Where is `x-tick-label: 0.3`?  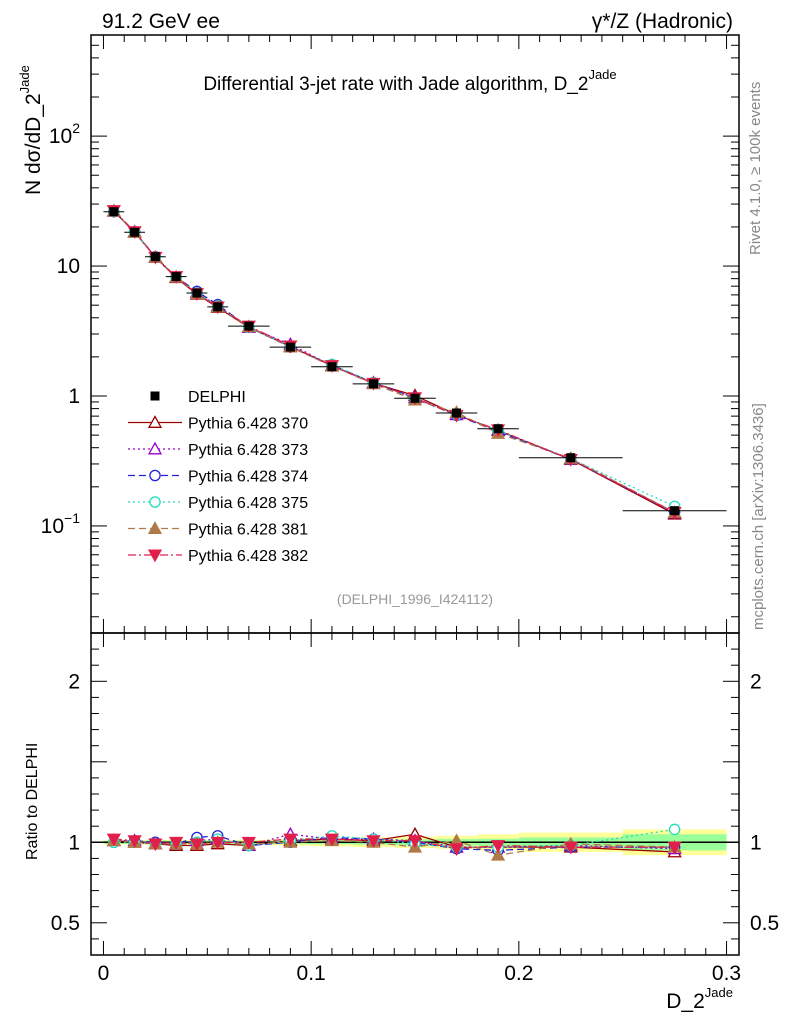
x-tick-label: 0.3 is located at coordinates (726, 973).